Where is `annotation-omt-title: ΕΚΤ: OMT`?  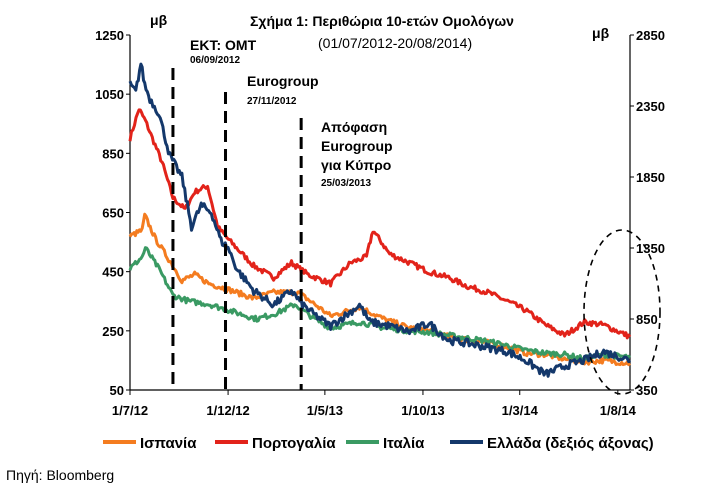
annotation-omt-title: ΕΚΤ: OMT is located at coordinates (223, 45).